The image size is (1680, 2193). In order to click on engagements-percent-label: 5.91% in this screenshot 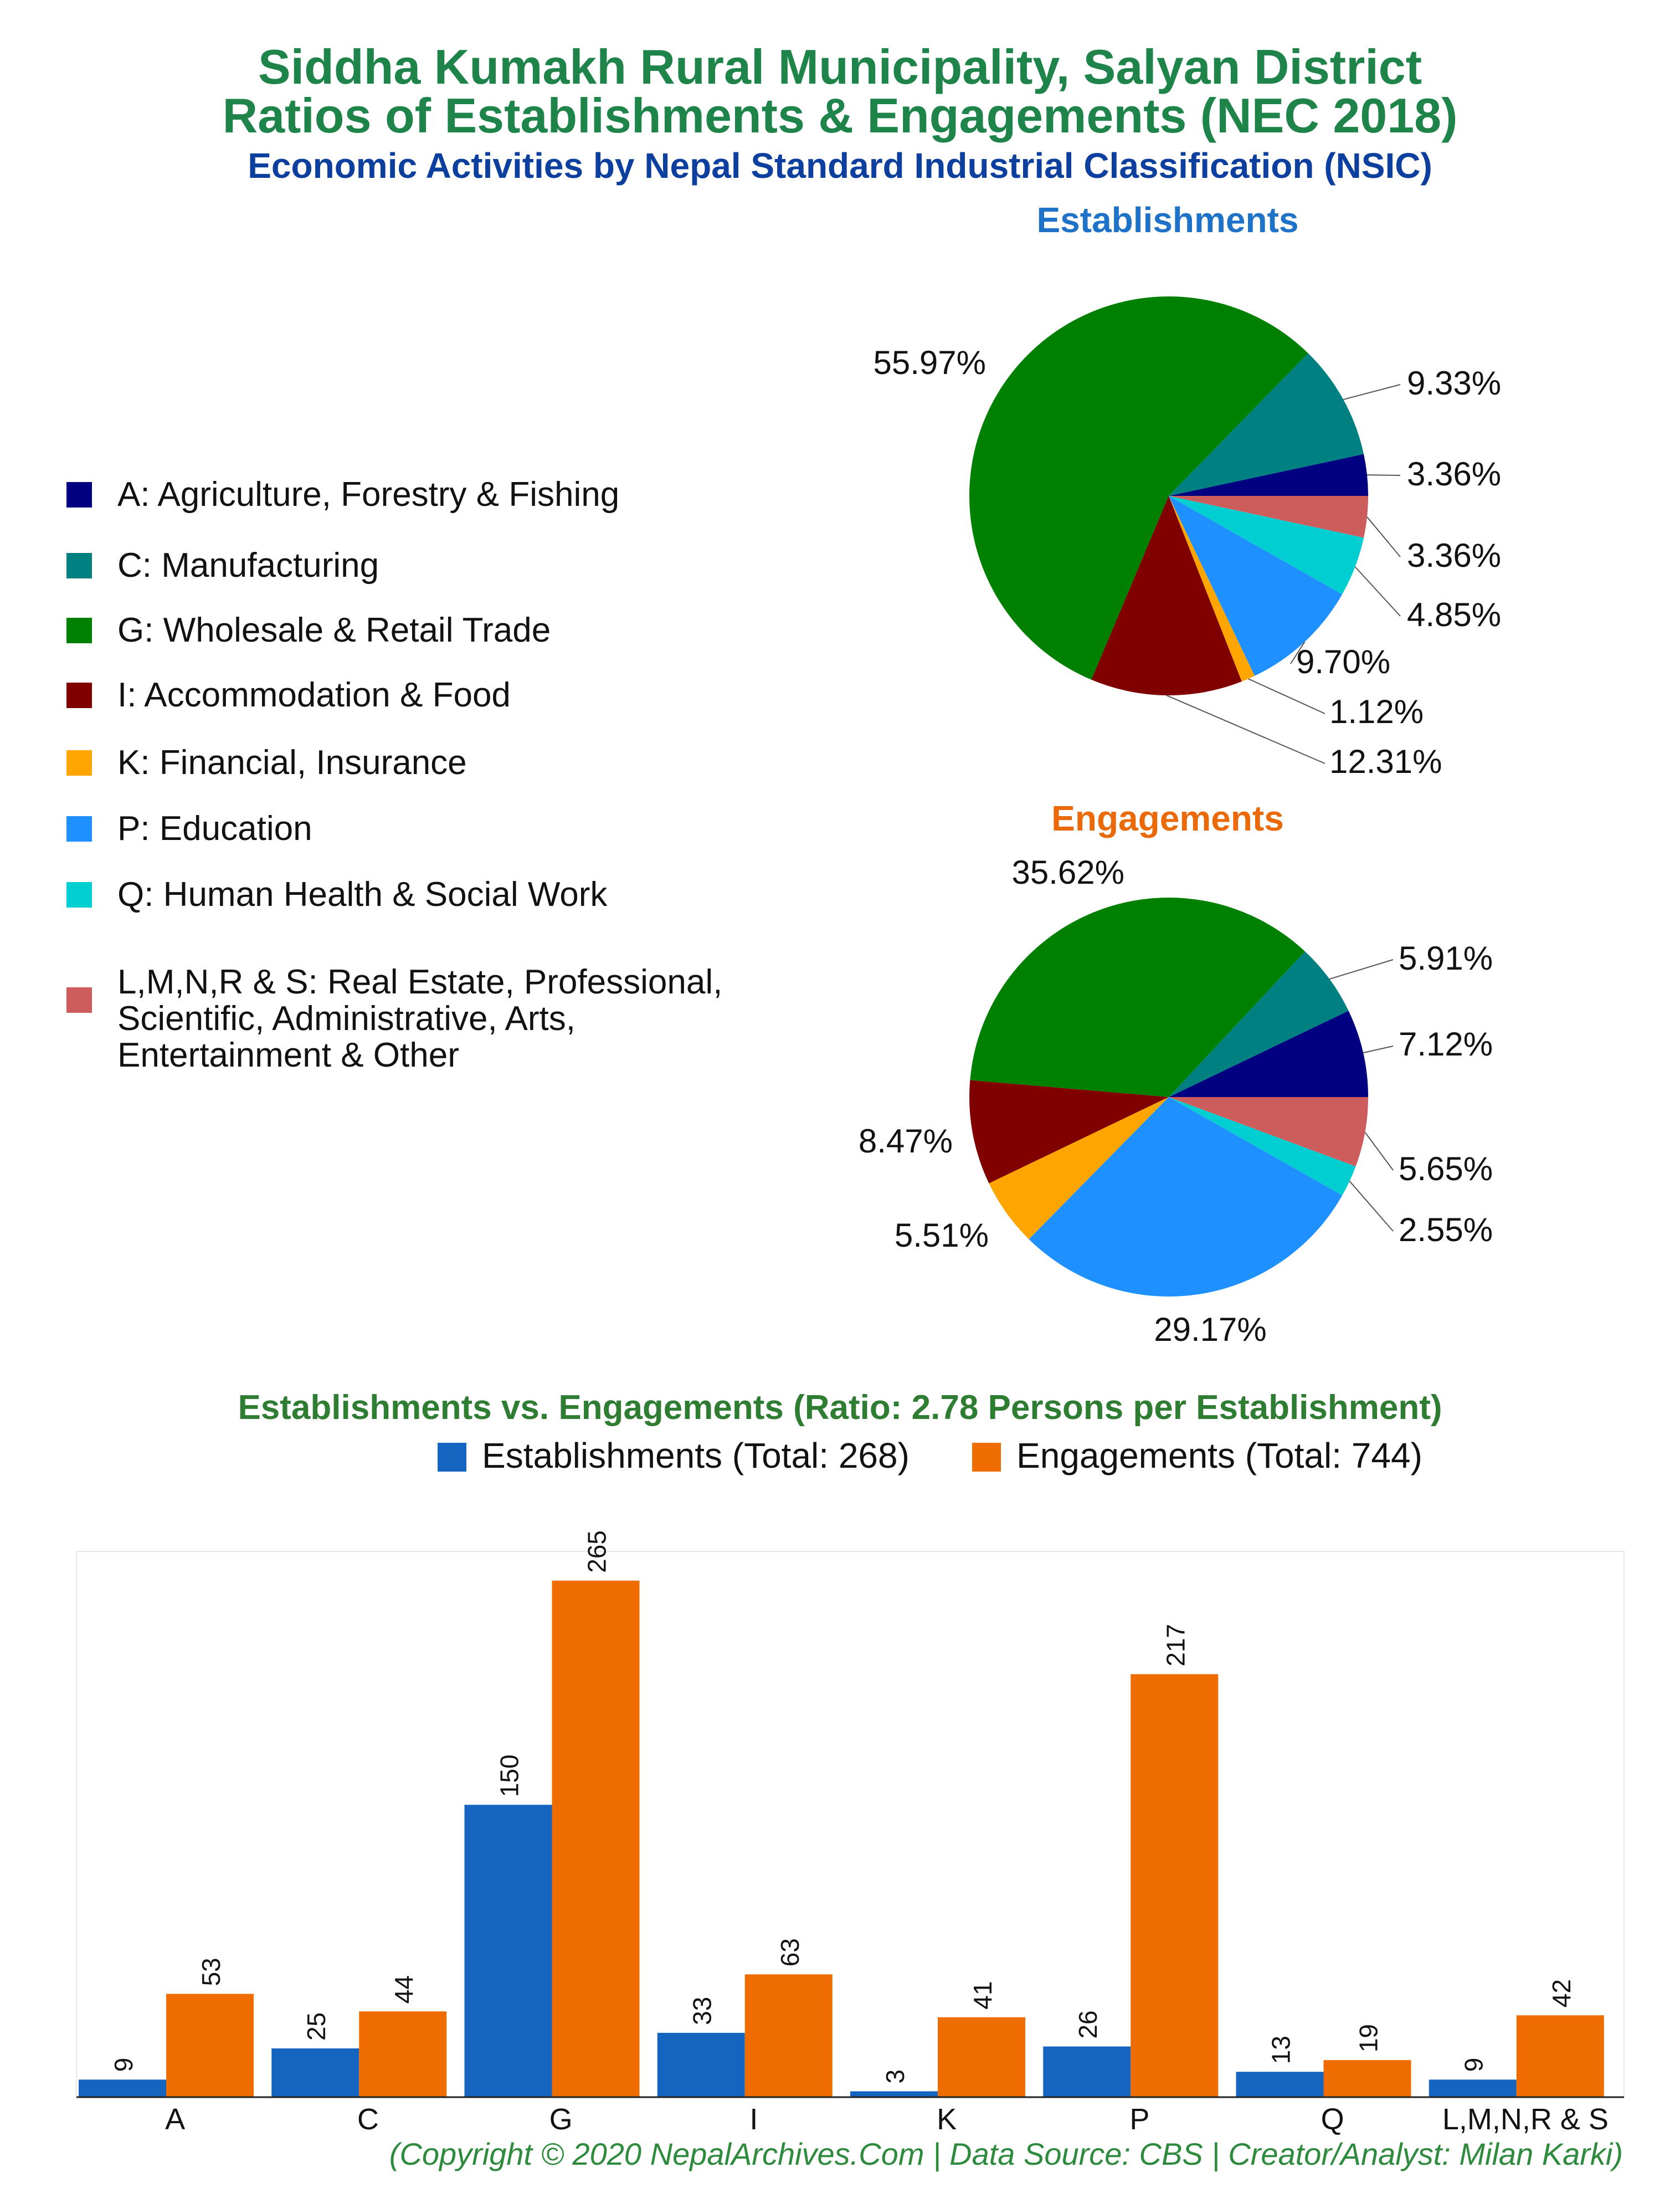, I will do `click(1446, 958)`.